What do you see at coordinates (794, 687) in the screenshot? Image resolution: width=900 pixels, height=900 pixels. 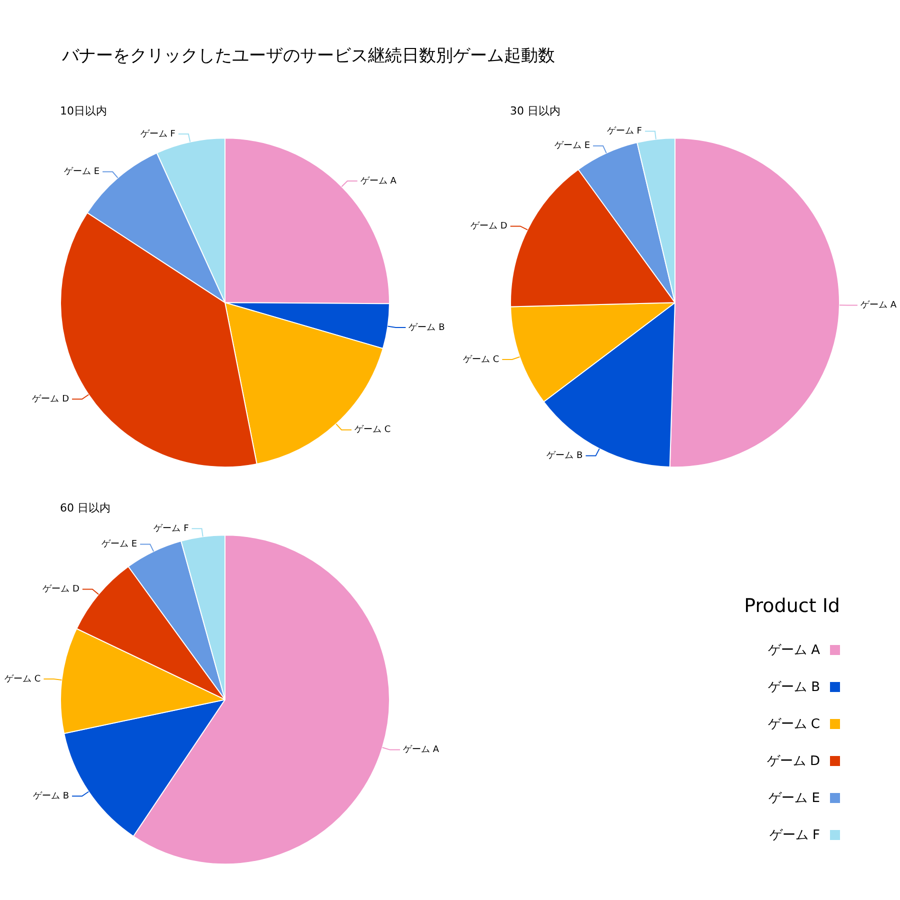 I see `legend-label: ゲーム B` at bounding box center [794, 687].